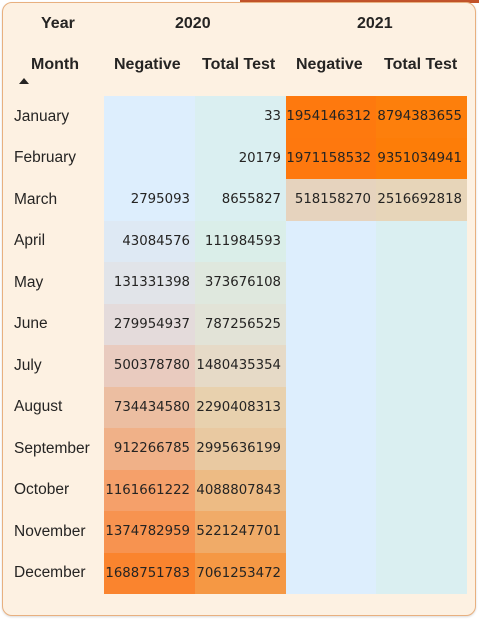  I want to click on month-row-header: January, so click(57, 117).